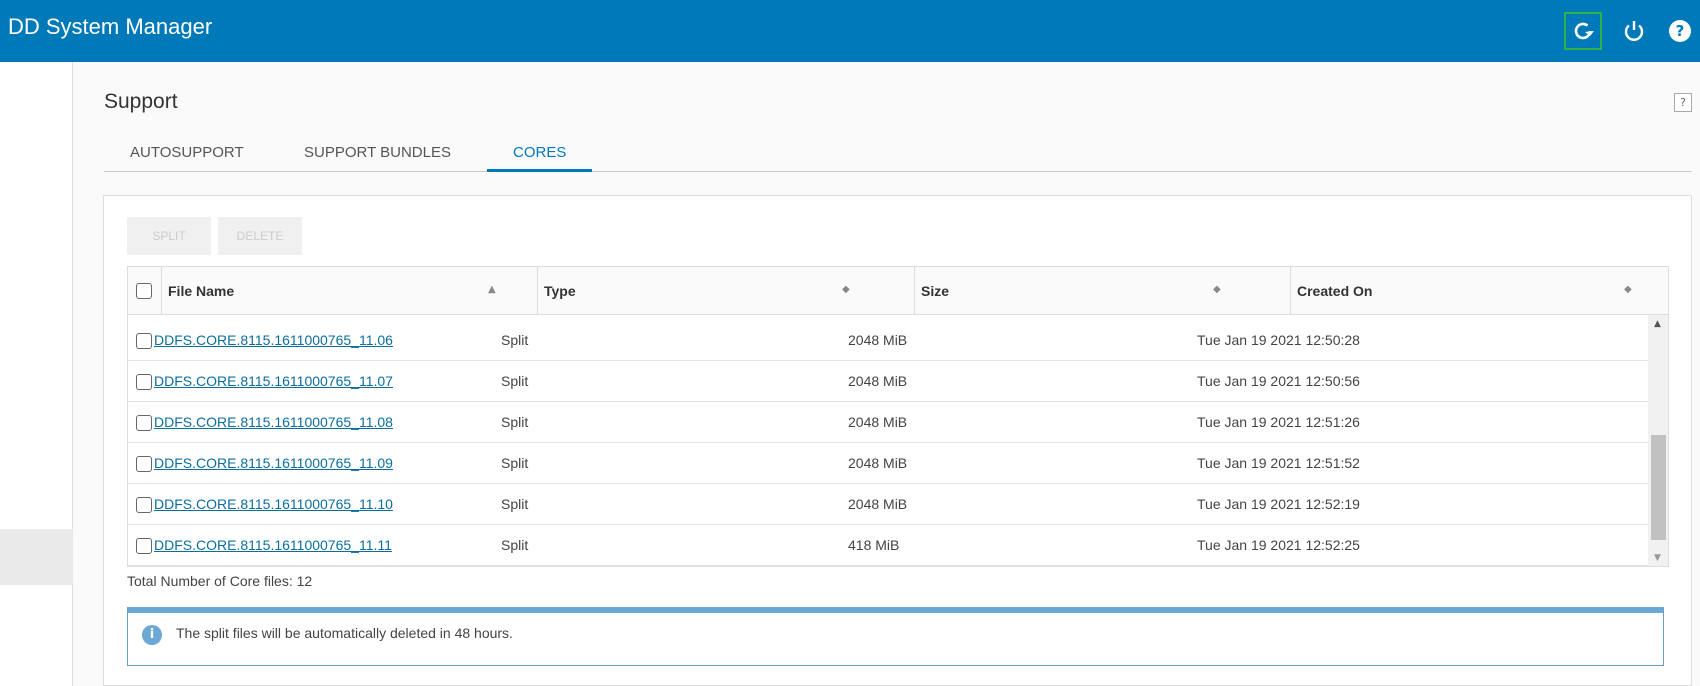  Describe the element at coordinates (201, 291) in the screenshot. I see `column-file-name: File Name` at that location.